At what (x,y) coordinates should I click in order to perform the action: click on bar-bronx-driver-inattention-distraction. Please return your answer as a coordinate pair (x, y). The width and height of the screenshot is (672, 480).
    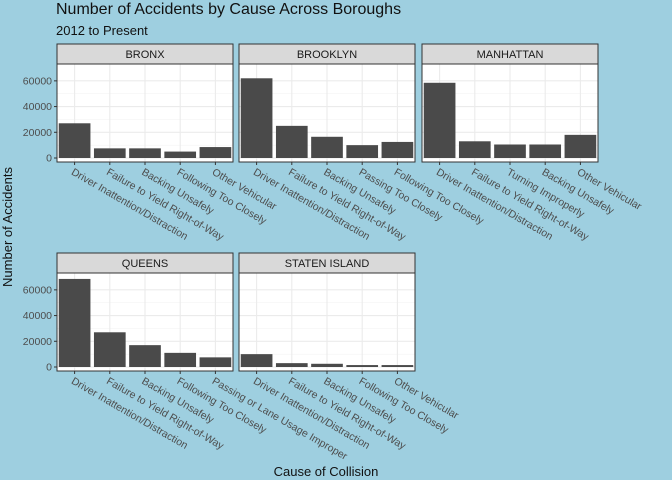
    Looking at the image, I should click on (74, 140).